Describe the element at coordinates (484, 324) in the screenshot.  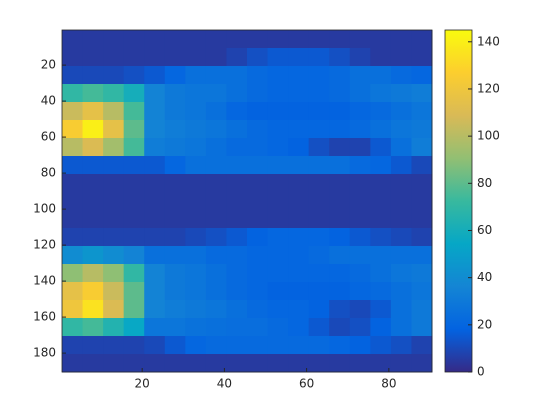
I see `colorbar-tick-label: 20` at that location.